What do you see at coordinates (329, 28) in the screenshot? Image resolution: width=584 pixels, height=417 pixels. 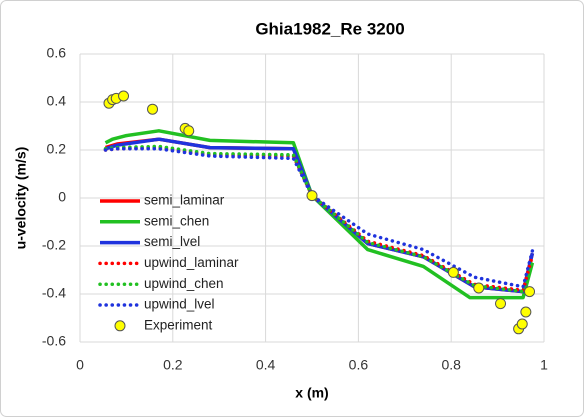 I see `chart-title: Ghia1982_Re 3200` at bounding box center [329, 28].